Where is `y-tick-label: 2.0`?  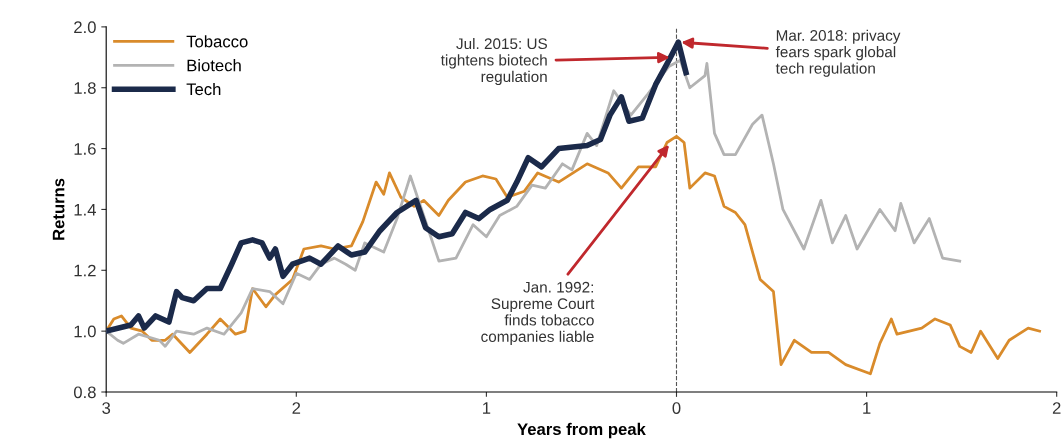
y-tick-label: 2.0 is located at coordinates (85, 27).